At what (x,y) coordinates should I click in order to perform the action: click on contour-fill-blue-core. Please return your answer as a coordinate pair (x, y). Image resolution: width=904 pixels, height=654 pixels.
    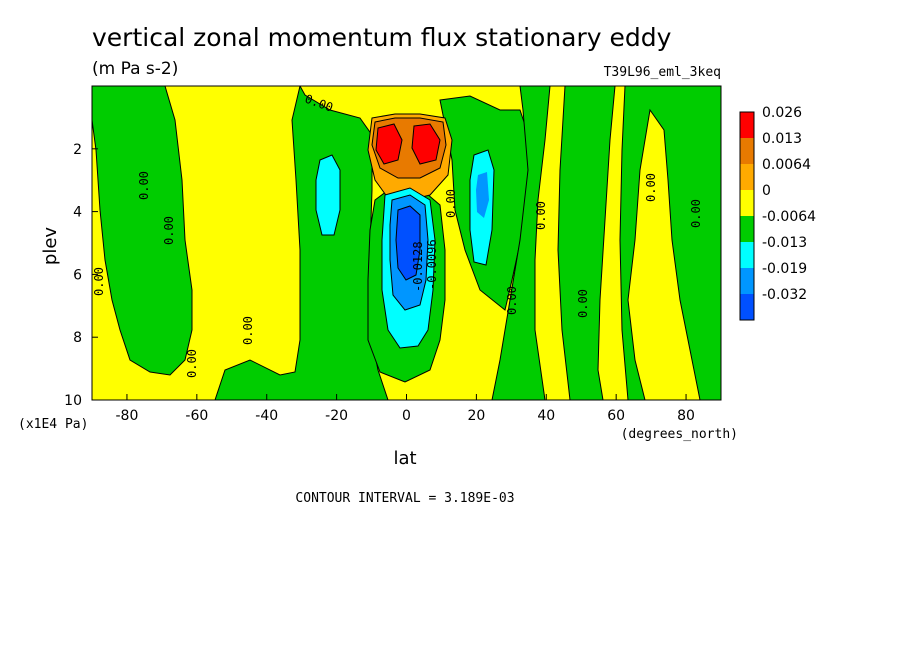
    Looking at the image, I should click on (408, 243).